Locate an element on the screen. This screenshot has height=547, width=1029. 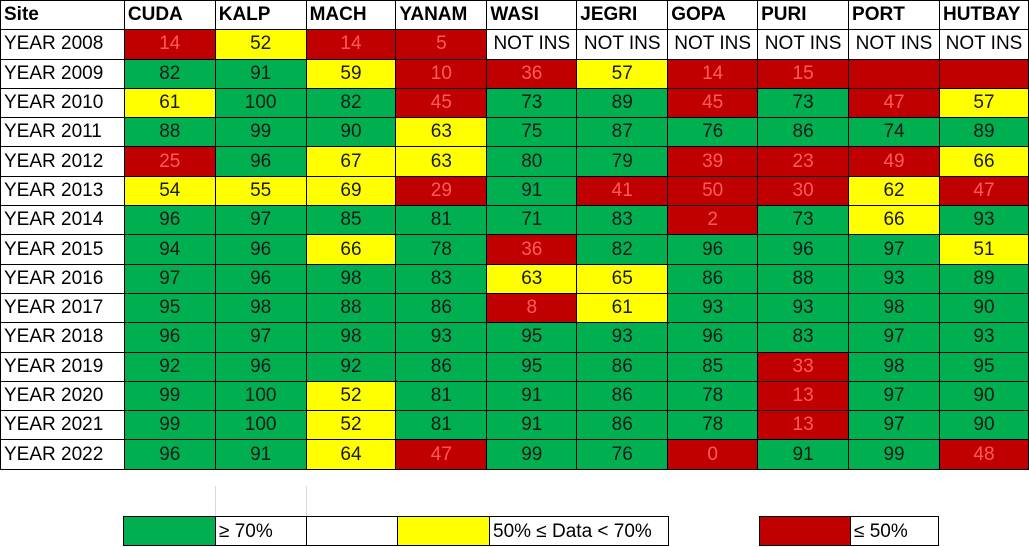
table-cell: 54 is located at coordinates (169, 191).